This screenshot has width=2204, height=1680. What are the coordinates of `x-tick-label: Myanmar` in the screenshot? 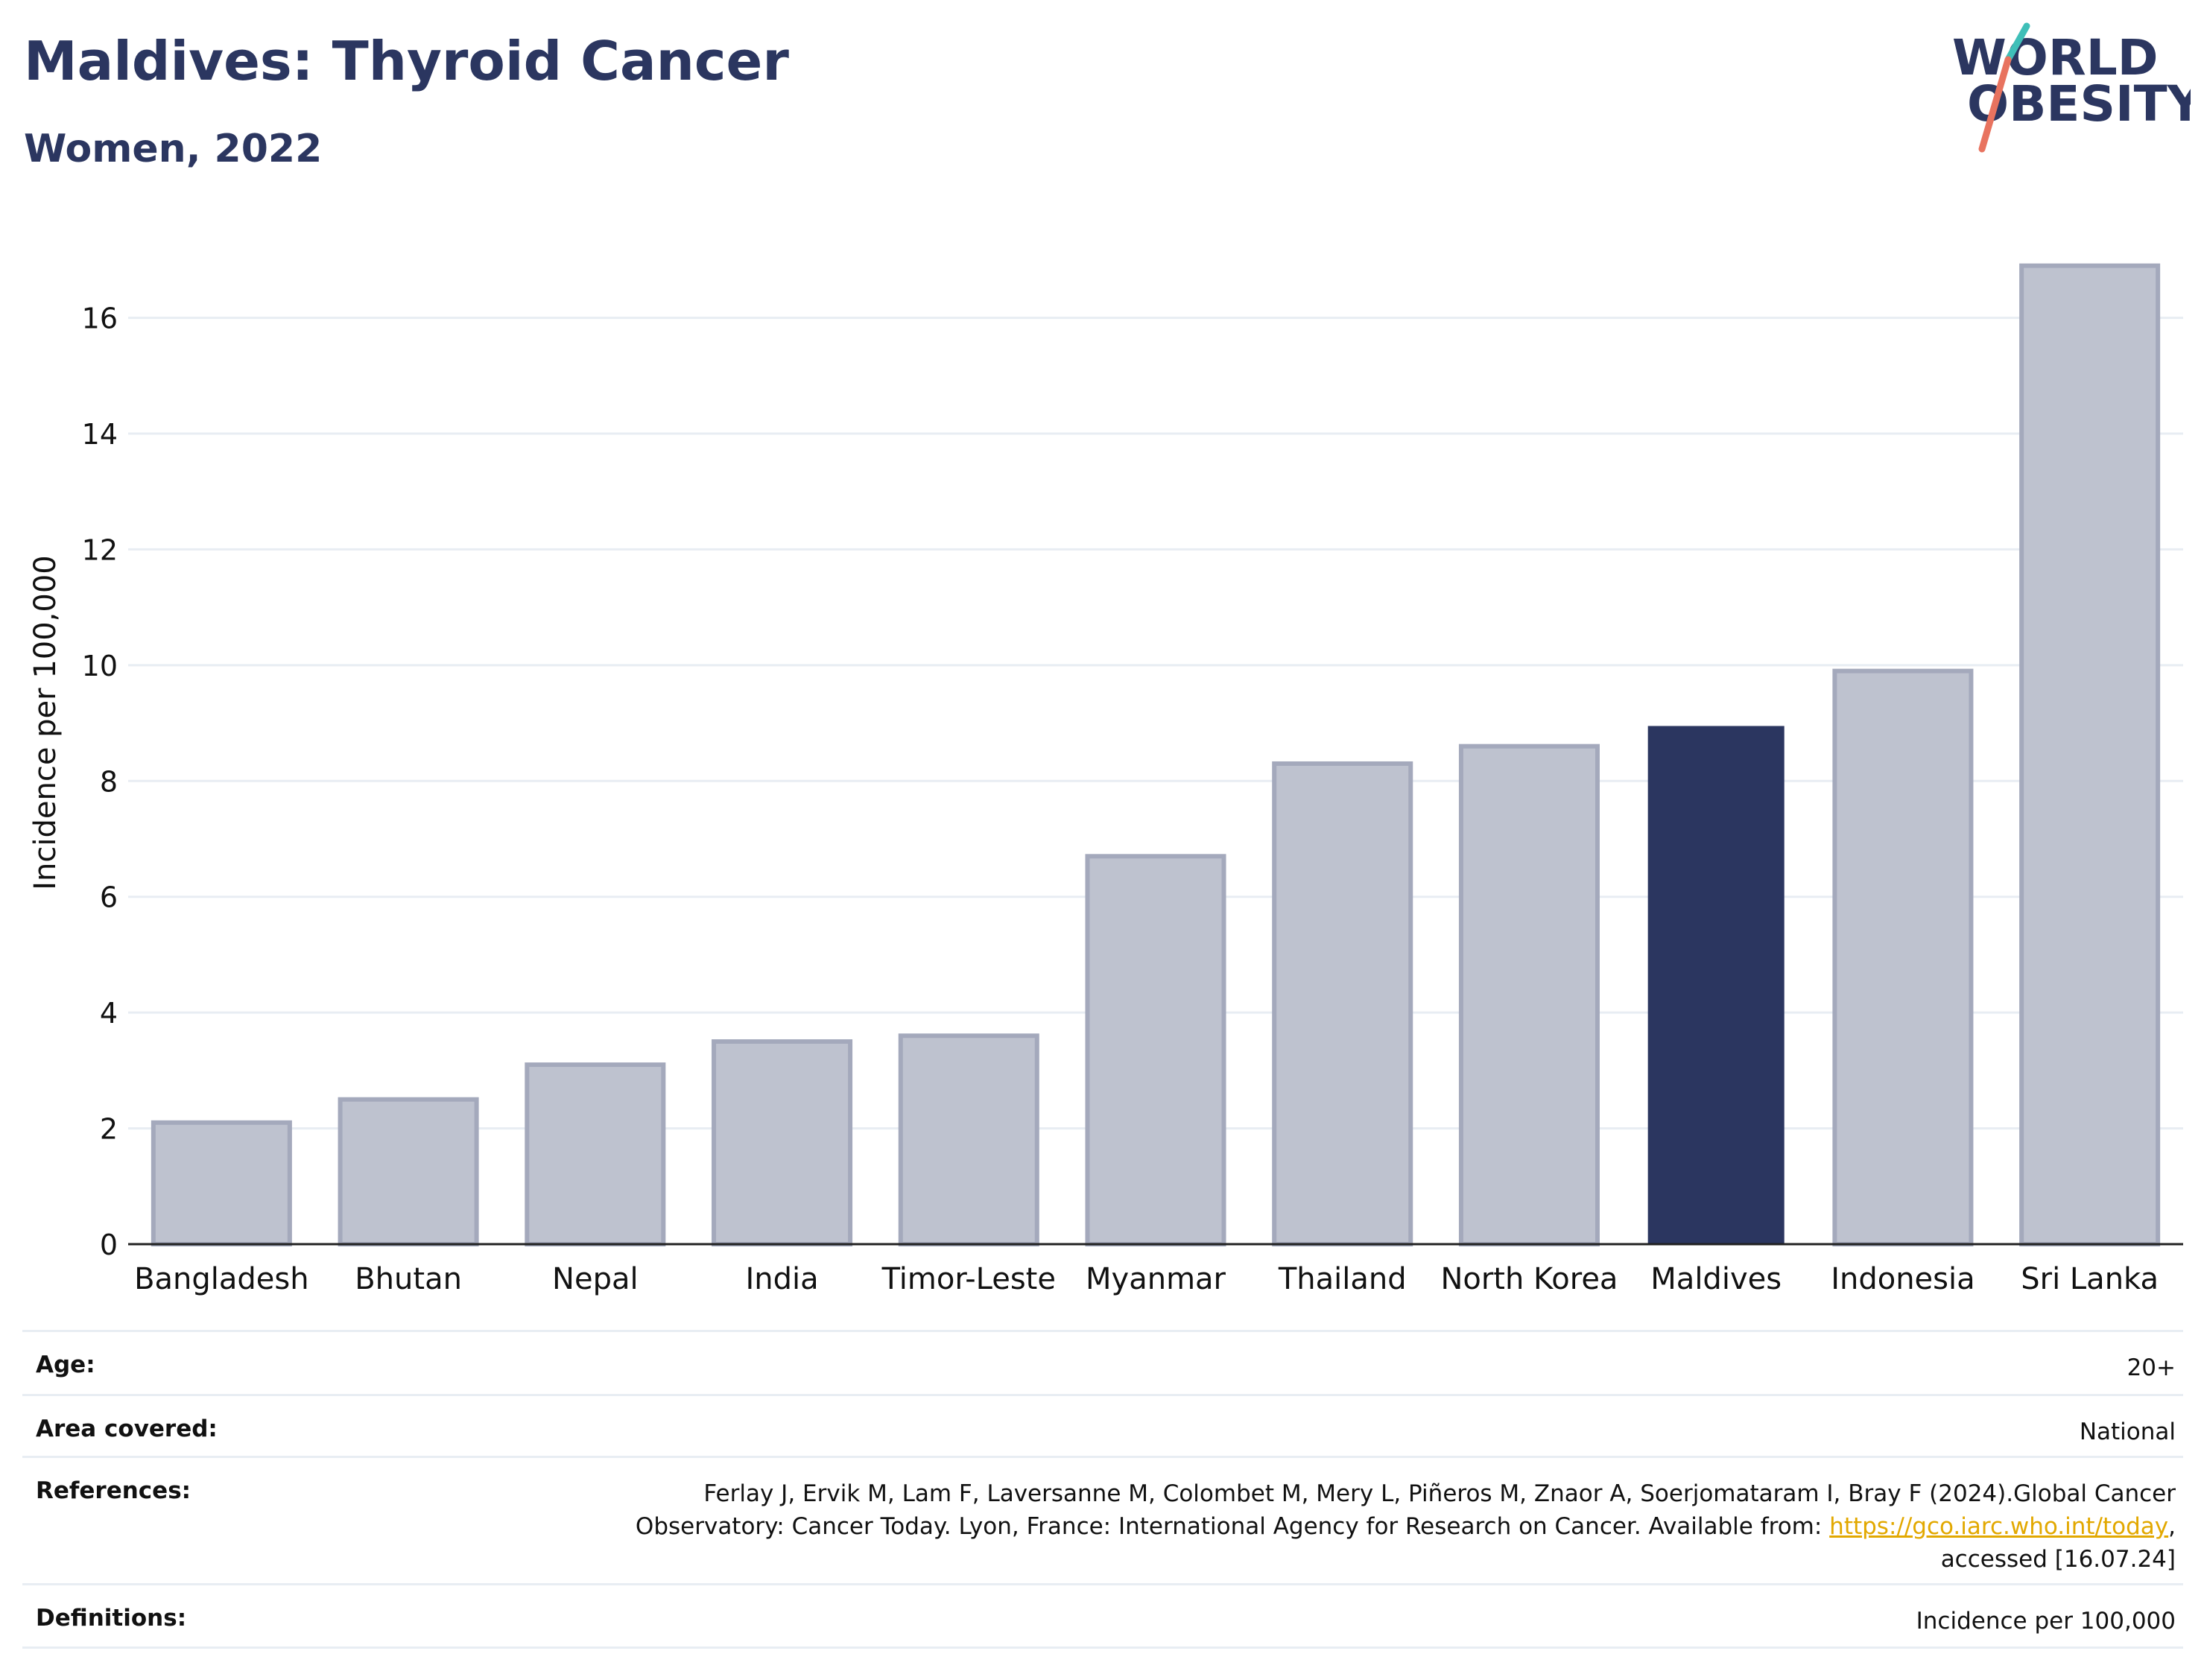 It's located at (1156, 1279).